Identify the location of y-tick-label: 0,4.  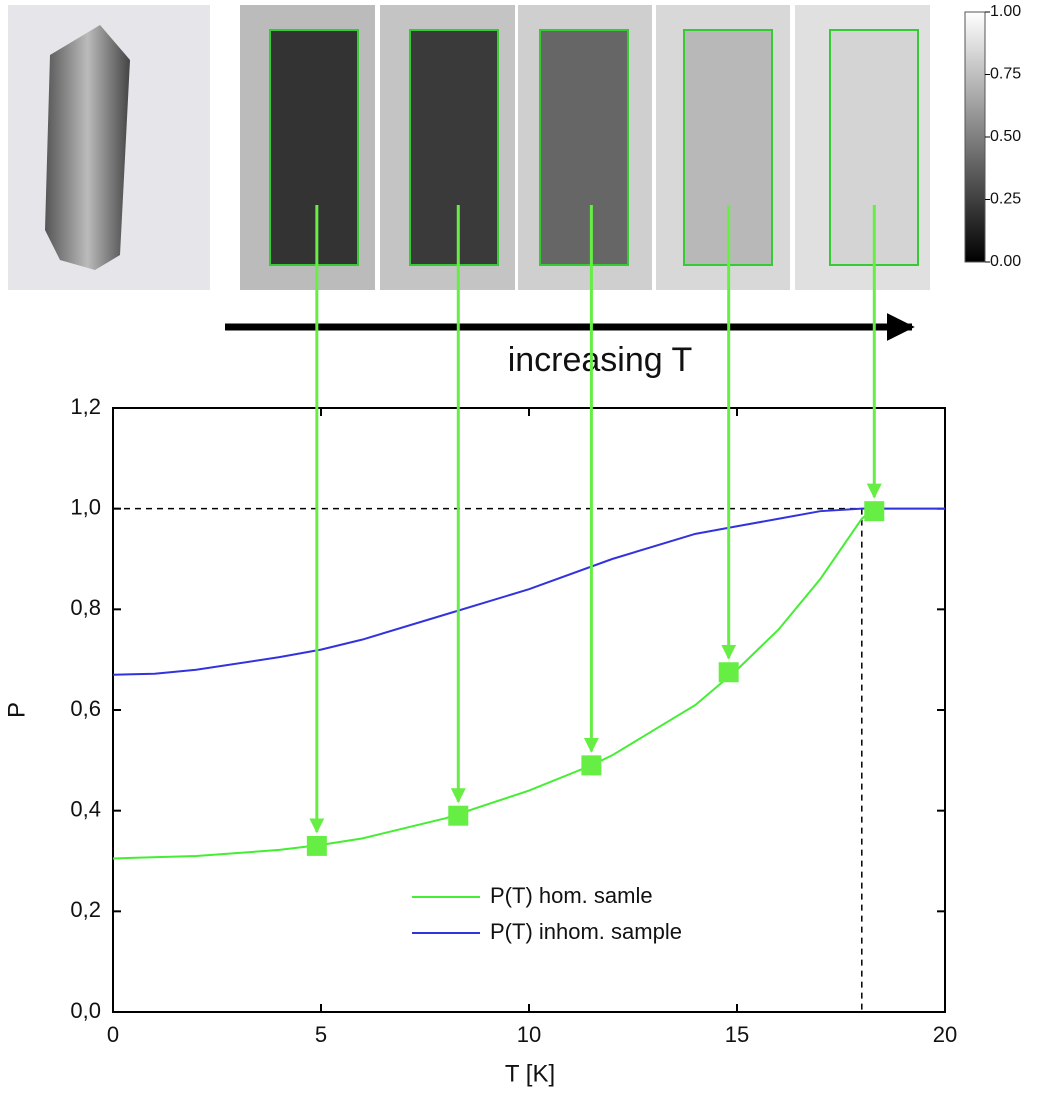
(85, 808).